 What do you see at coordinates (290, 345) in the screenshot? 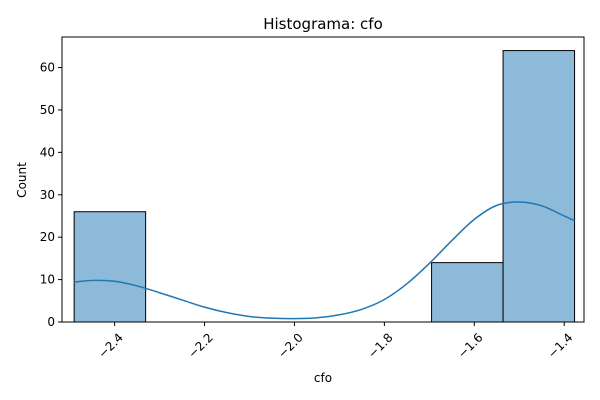
I see `x-tick-label-2: −2.0` at bounding box center [290, 345].